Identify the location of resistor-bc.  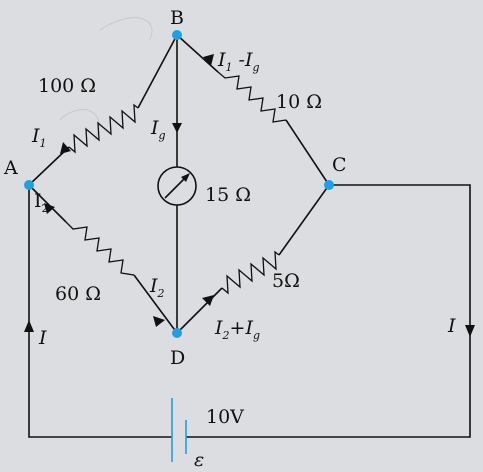
(253, 110).